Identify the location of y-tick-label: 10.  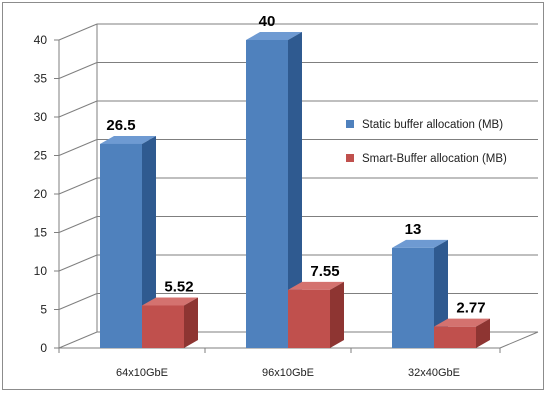
(41, 271).